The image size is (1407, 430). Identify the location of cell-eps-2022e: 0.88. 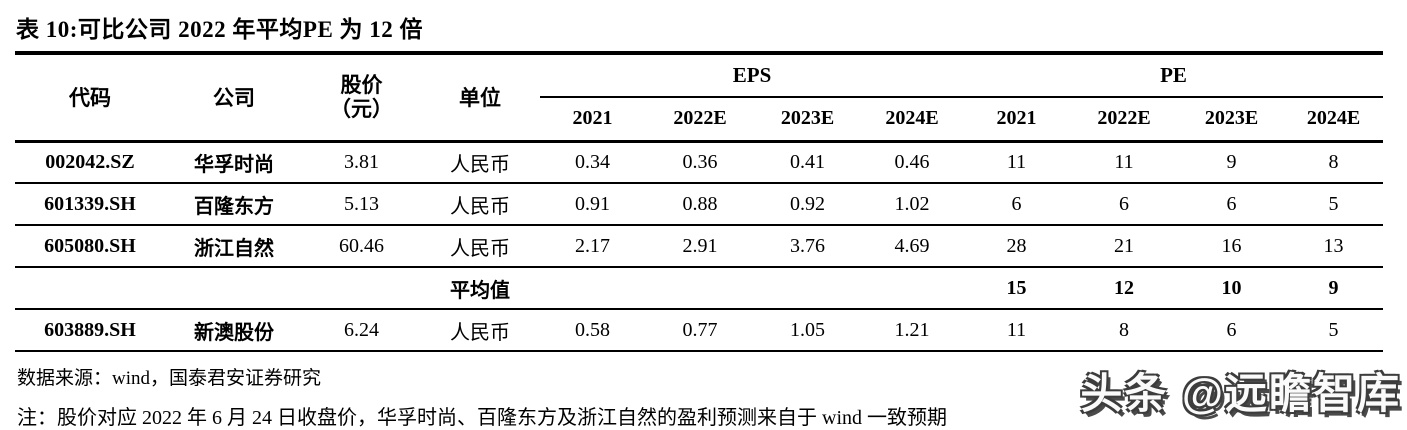
(700, 203).